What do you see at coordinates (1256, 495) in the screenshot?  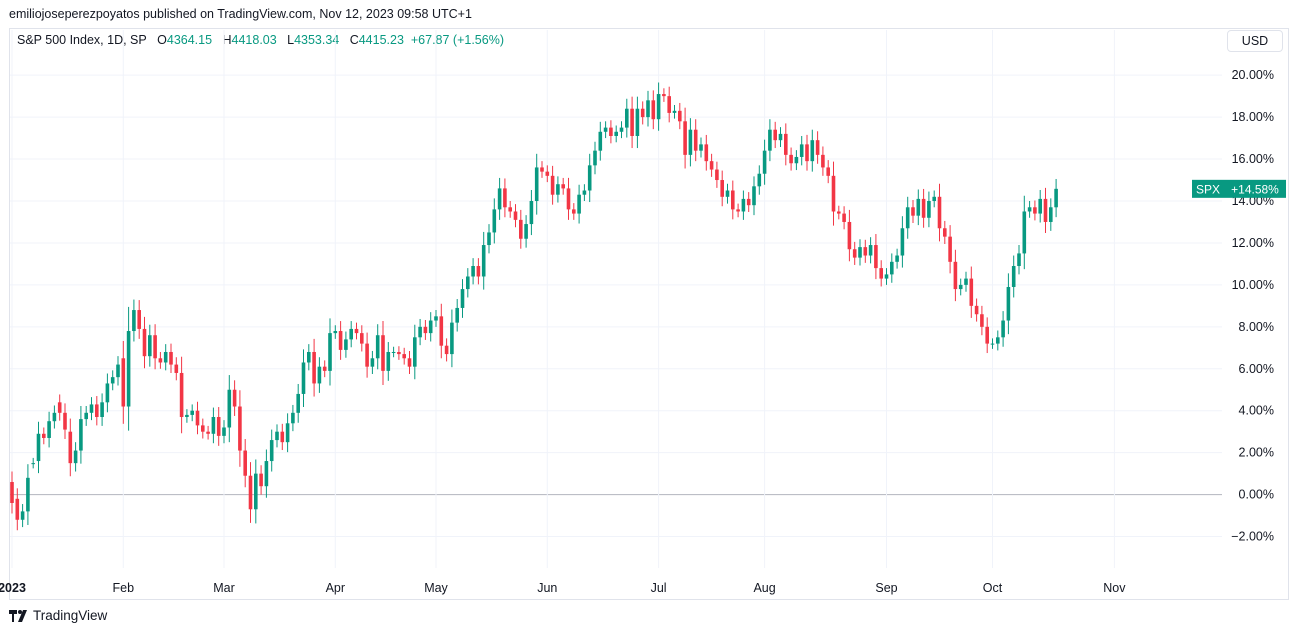 I see `y-tick-label: 0.00%` at bounding box center [1256, 495].